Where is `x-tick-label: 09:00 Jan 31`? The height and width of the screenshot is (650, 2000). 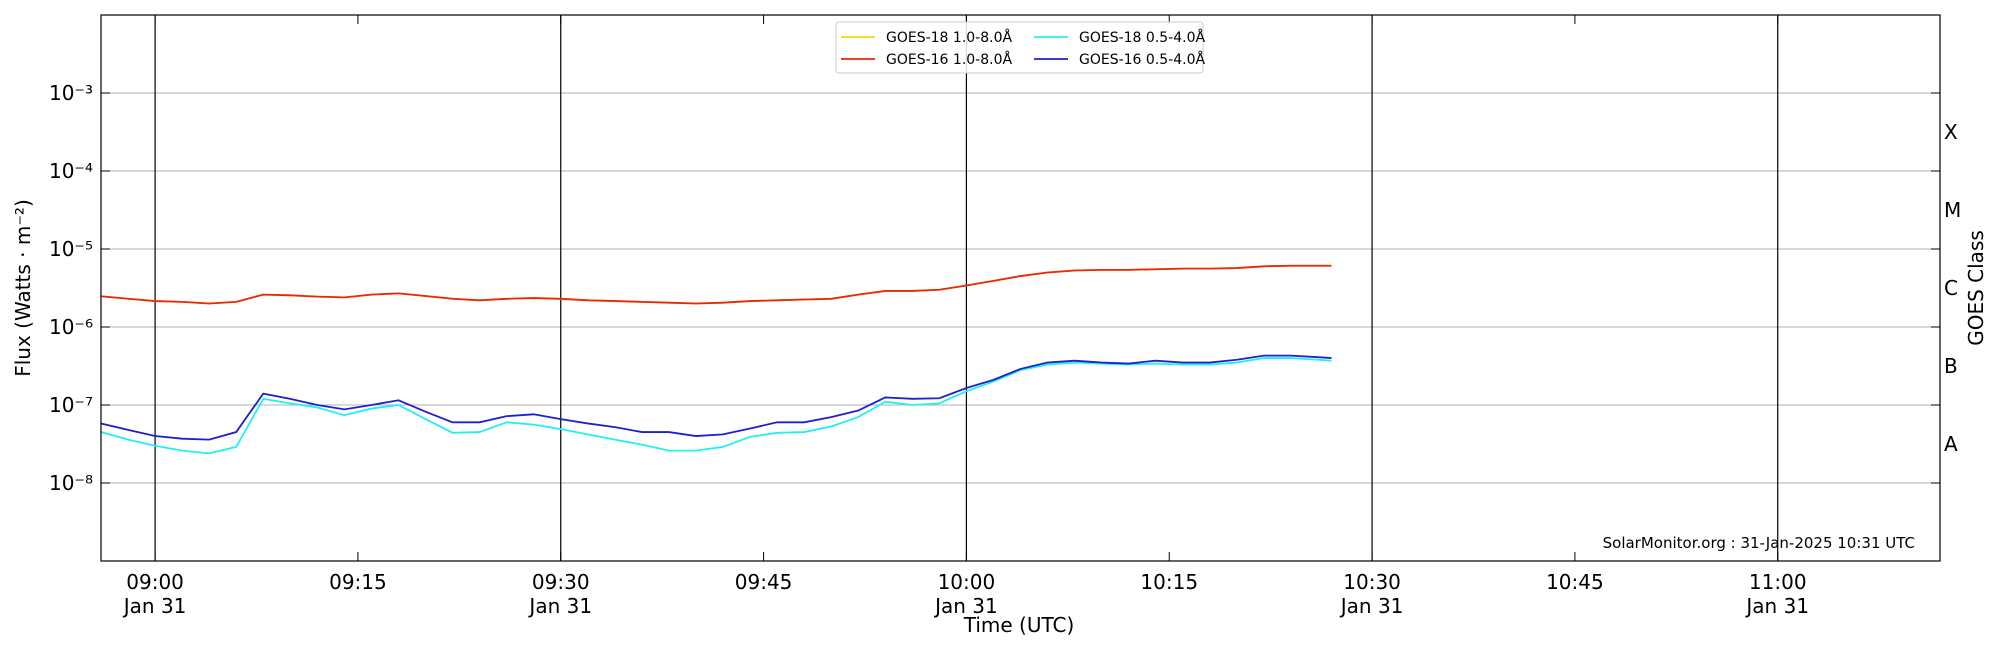 x-tick-label: 09:00 Jan 31 is located at coordinates (154, 594).